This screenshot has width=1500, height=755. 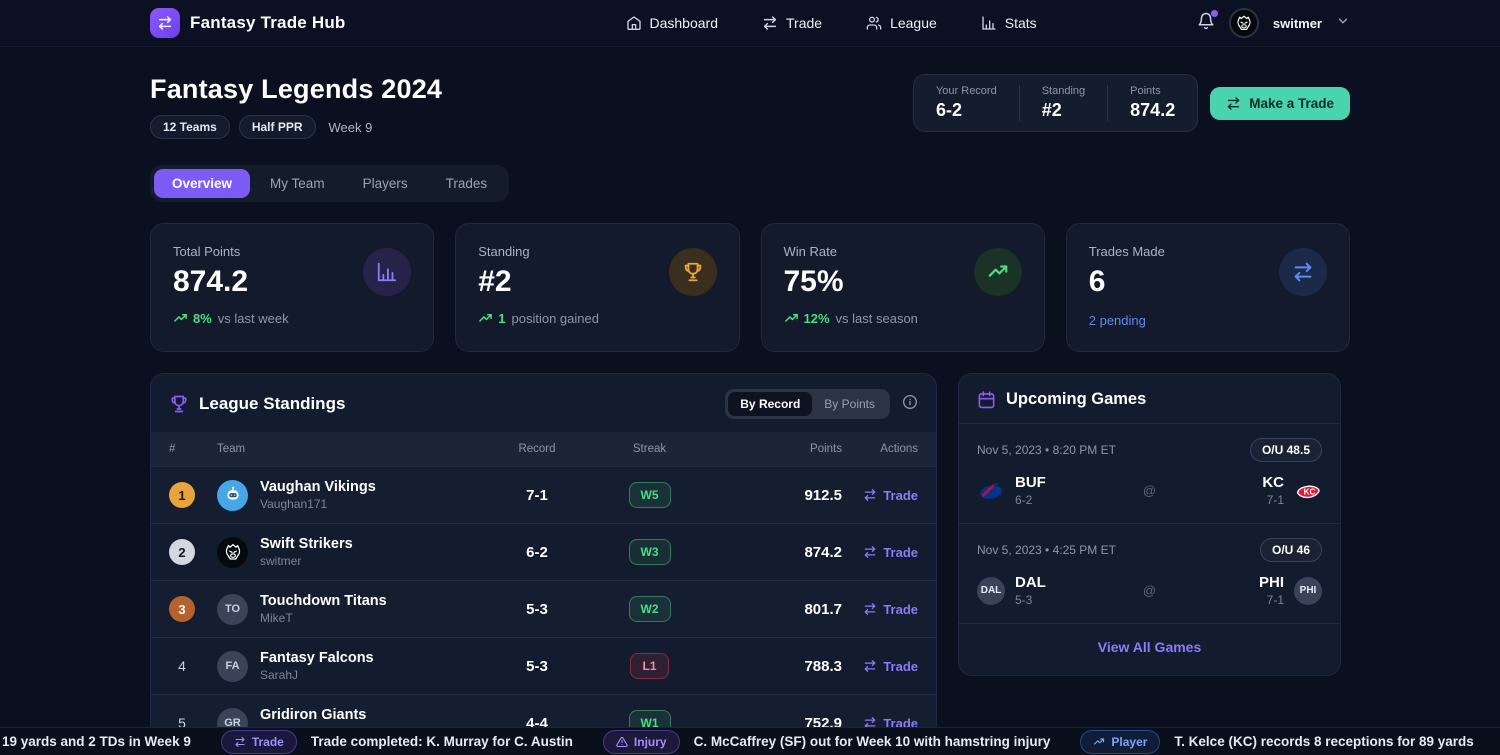 I want to click on upcoming-title: Upcoming Games, so click(x=1076, y=399).